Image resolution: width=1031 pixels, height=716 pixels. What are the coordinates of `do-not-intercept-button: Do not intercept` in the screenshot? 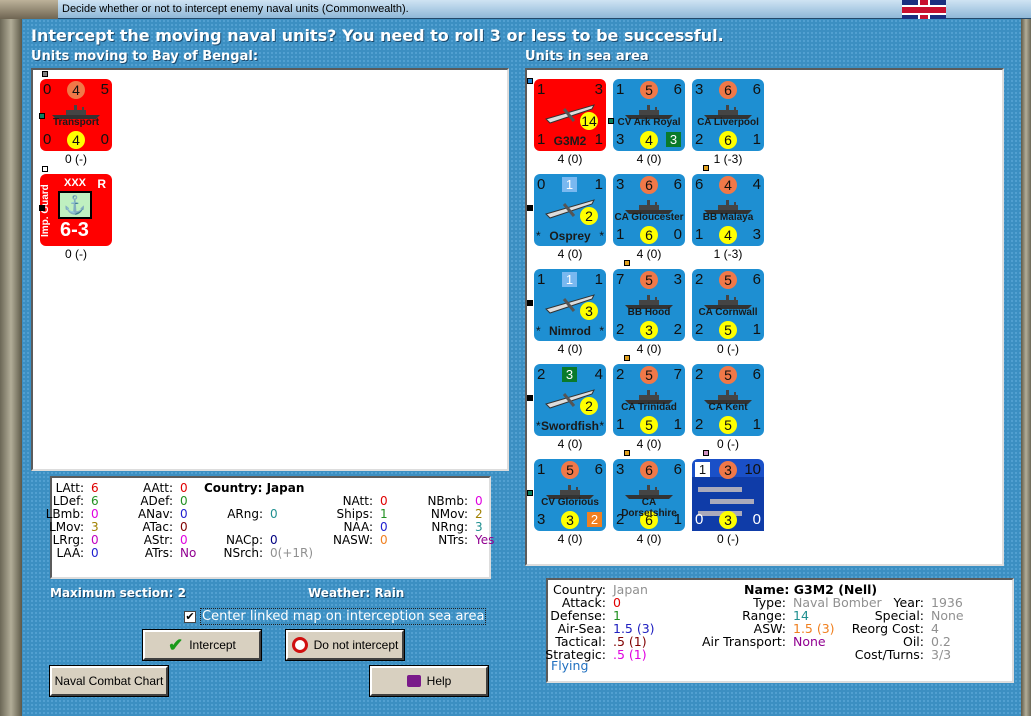 It's located at (345, 645).